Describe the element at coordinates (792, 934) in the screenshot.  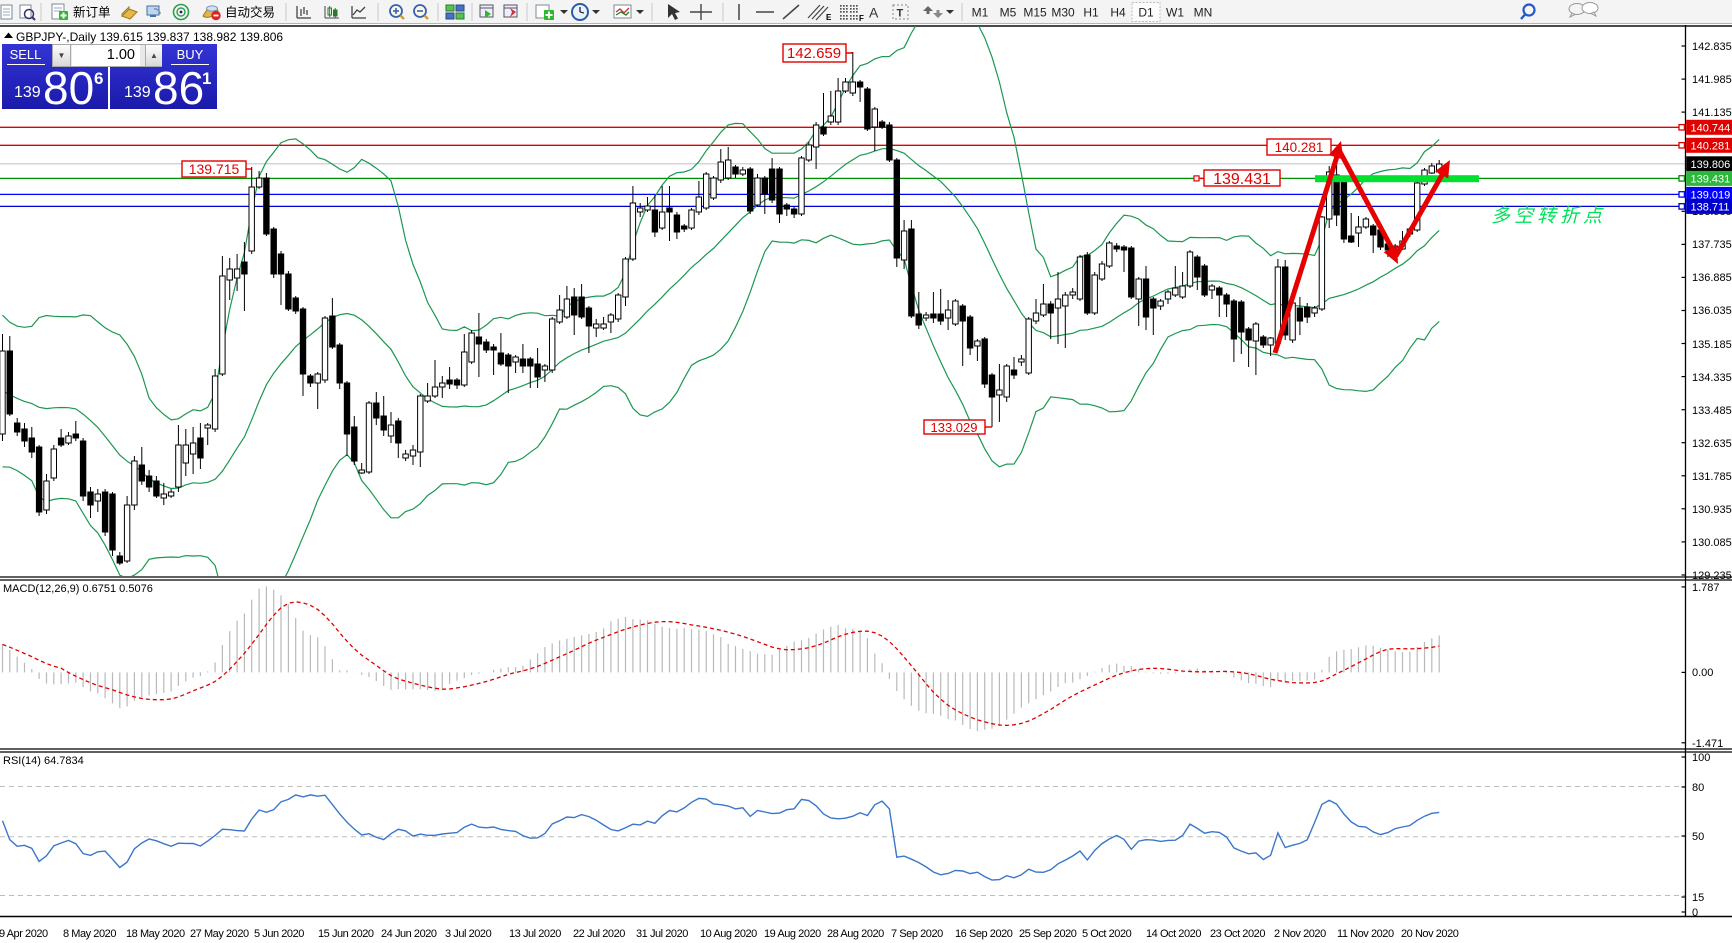
I see `svg-text: 19 Aug 2020` at that location.